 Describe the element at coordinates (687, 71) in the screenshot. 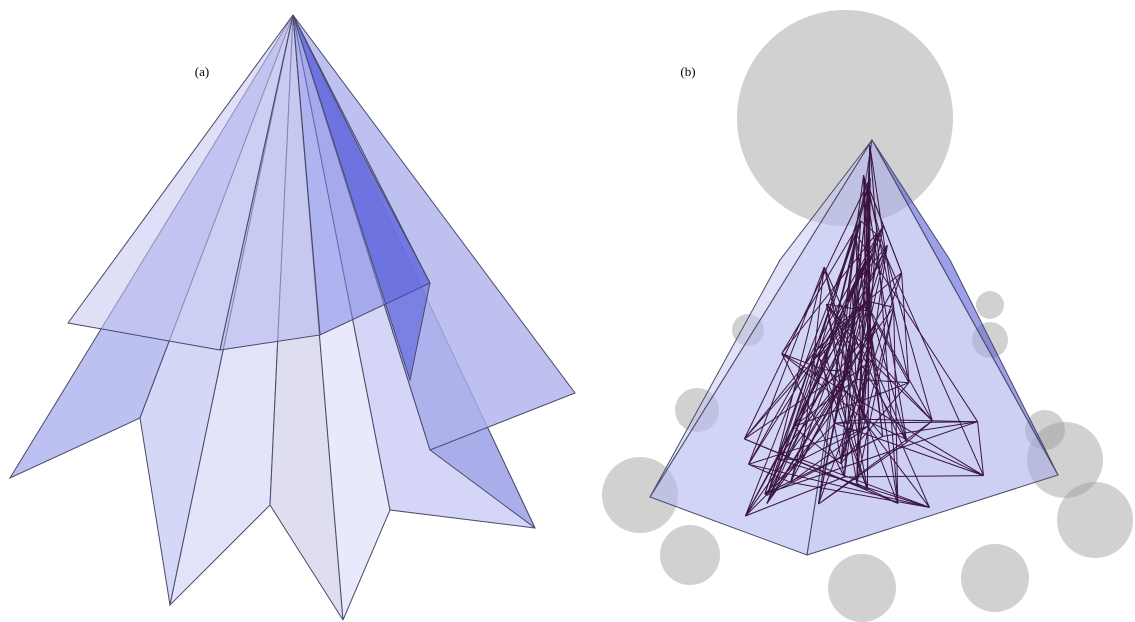

I see `panel-label: (b)` at that location.